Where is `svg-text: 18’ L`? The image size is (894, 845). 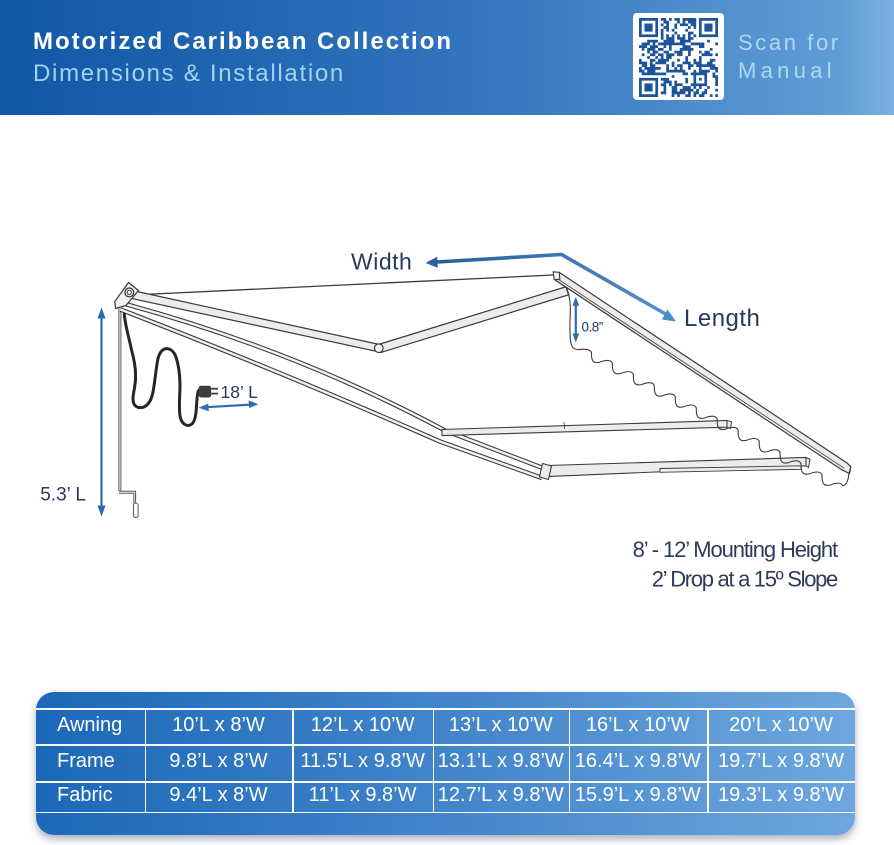 svg-text: 18’ L is located at coordinates (240, 392).